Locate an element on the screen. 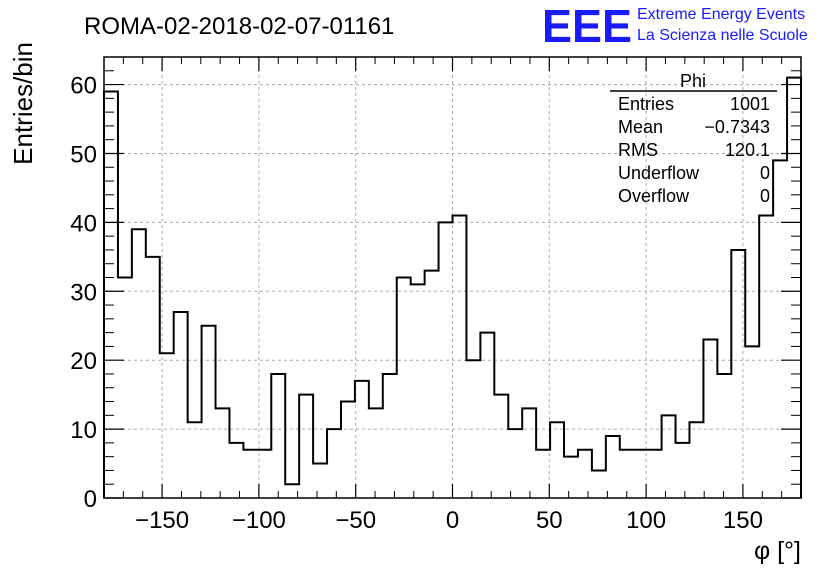 The image size is (836, 572). y-tick-label: 10 is located at coordinates (83, 430).